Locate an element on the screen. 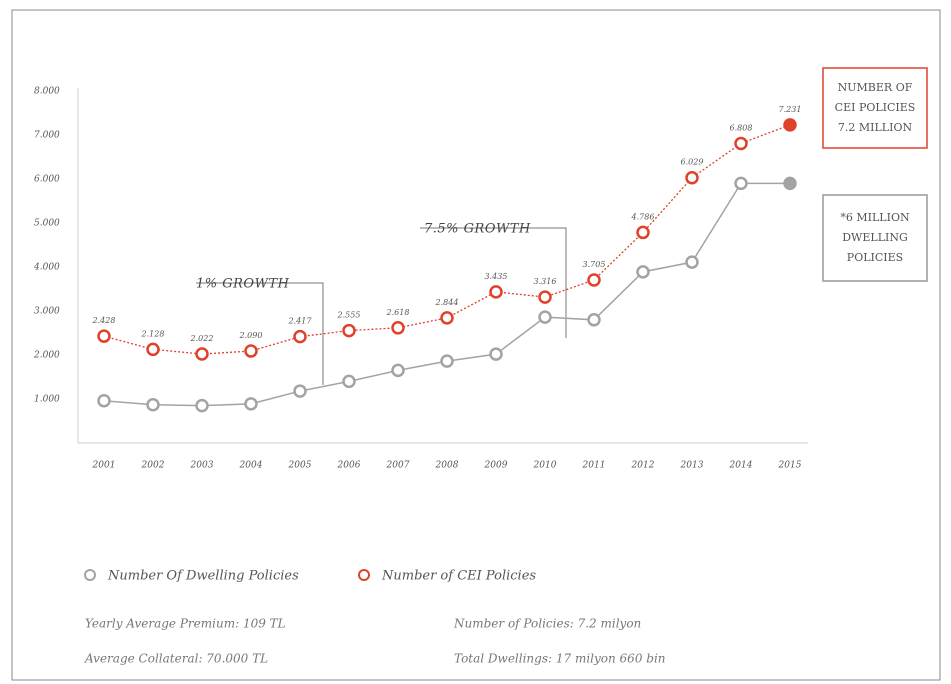 Image resolution: width=951 pixels, height=684 pixels. x-tick-label: 2002 is located at coordinates (153, 466).